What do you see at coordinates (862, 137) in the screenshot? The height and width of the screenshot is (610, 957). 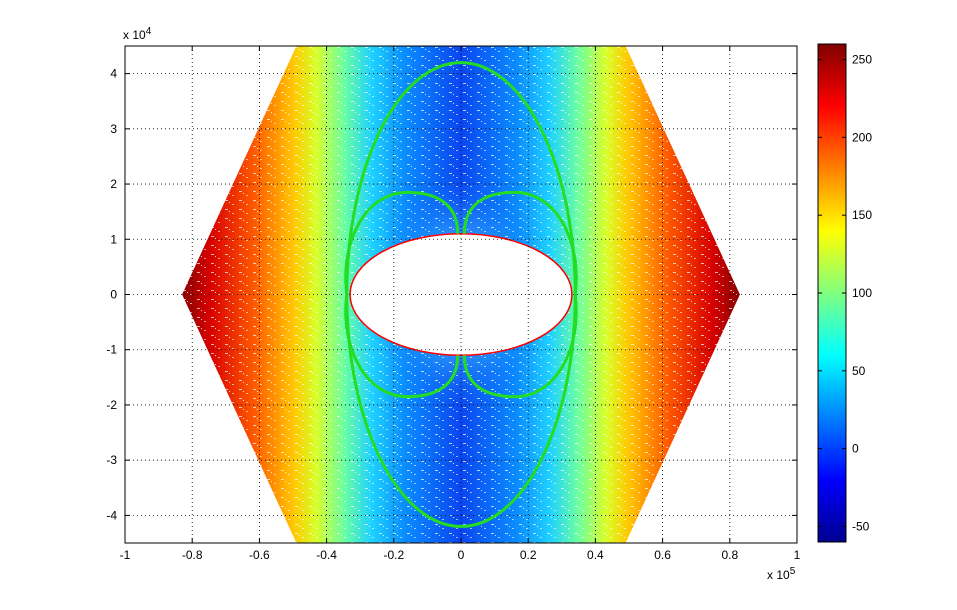 I see `colorbar-tick-label: 200` at bounding box center [862, 137].